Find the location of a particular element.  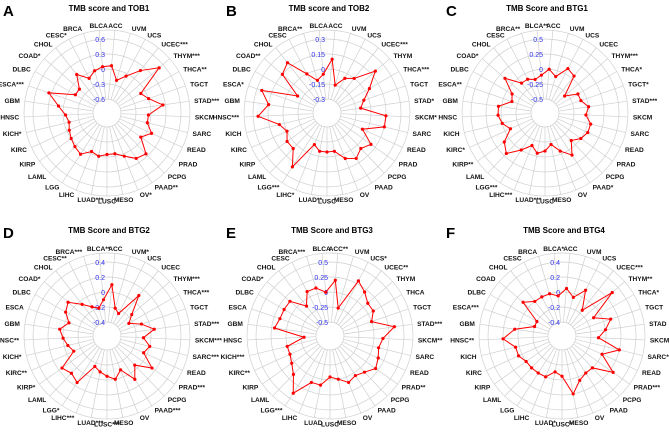

radial-tick-label: 0.2 is located at coordinates (100, 278).